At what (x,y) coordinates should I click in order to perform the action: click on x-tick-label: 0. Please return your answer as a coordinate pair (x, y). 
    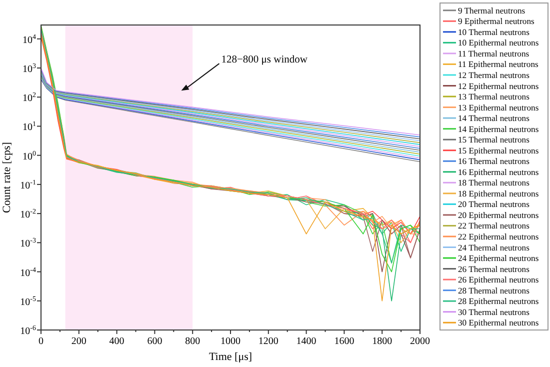
    Looking at the image, I should click on (41, 341).